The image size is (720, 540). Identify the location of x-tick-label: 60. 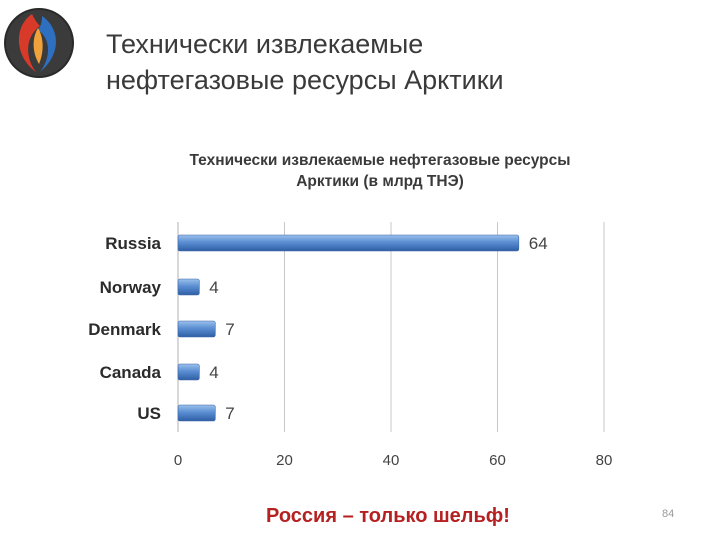
(497, 460).